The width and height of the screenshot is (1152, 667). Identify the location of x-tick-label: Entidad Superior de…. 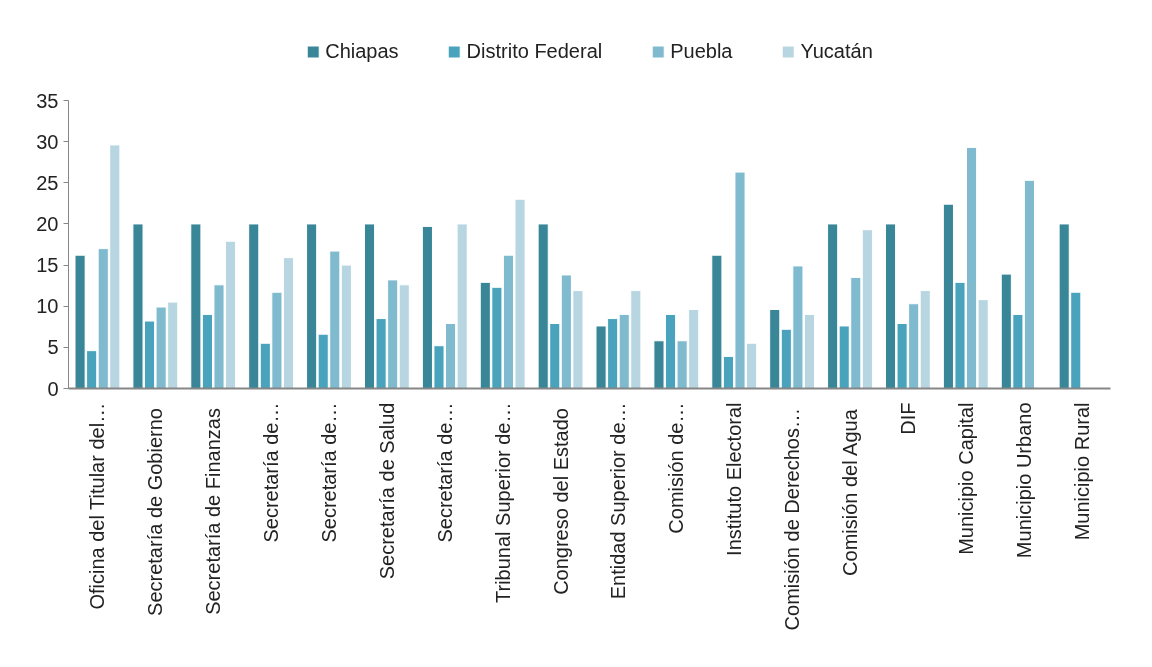
(618, 501).